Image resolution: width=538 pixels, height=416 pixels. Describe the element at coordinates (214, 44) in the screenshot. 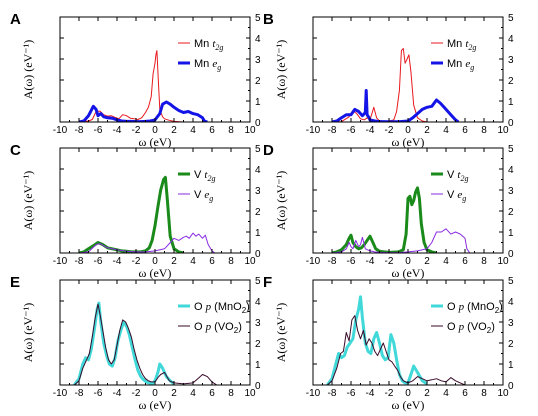

I see `legend-italic: t` at that location.